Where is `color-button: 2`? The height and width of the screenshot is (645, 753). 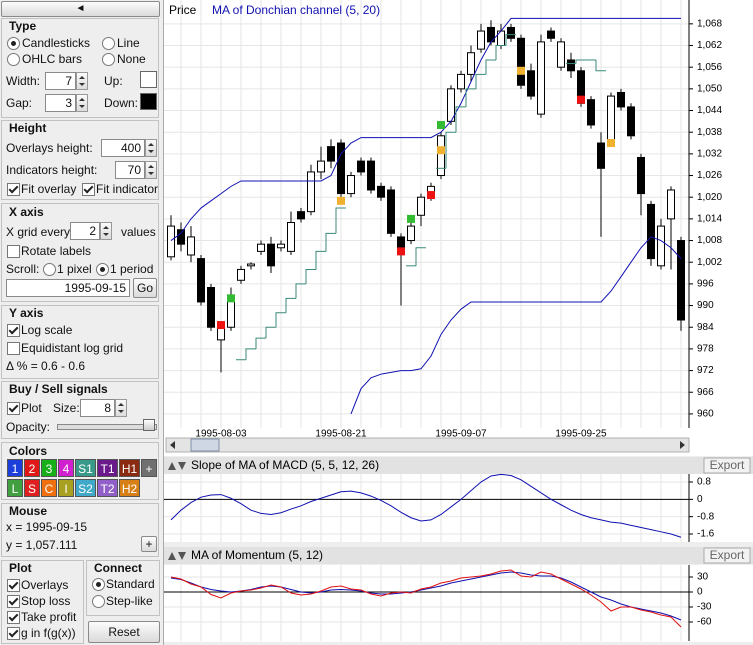
color-button: 2 is located at coordinates (32, 468).